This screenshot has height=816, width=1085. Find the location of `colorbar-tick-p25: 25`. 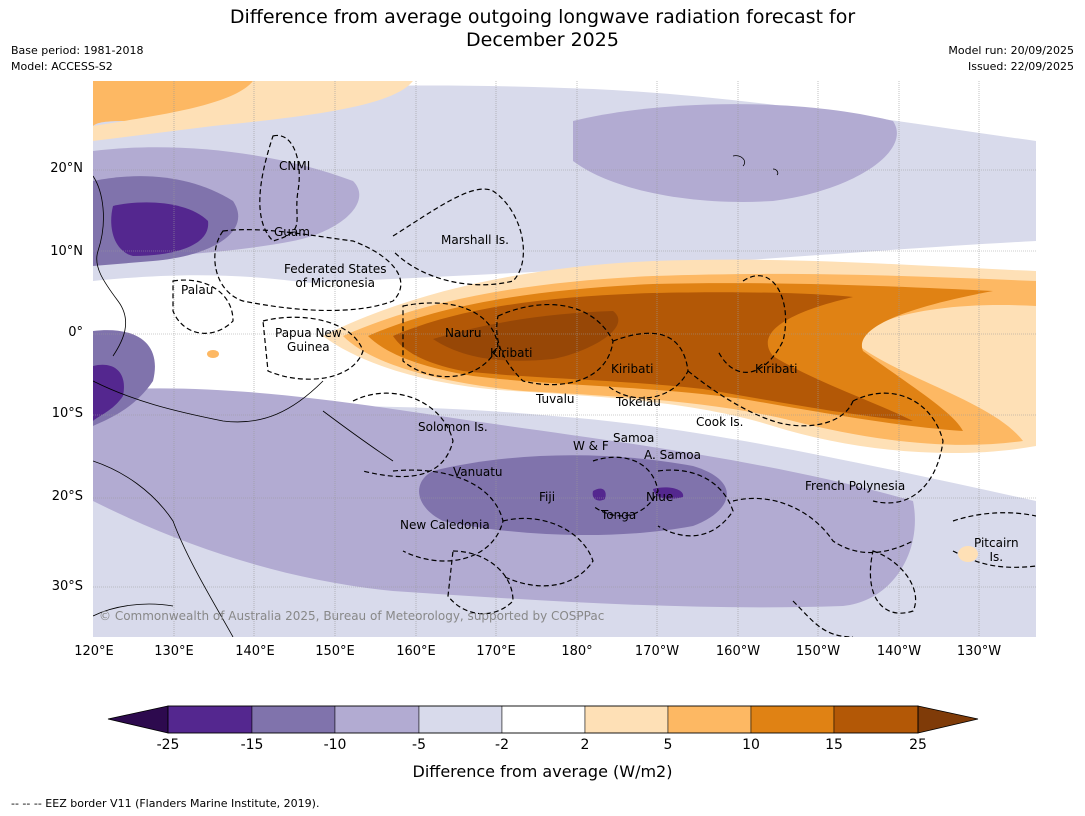

colorbar-tick-p25: 25 is located at coordinates (918, 745).